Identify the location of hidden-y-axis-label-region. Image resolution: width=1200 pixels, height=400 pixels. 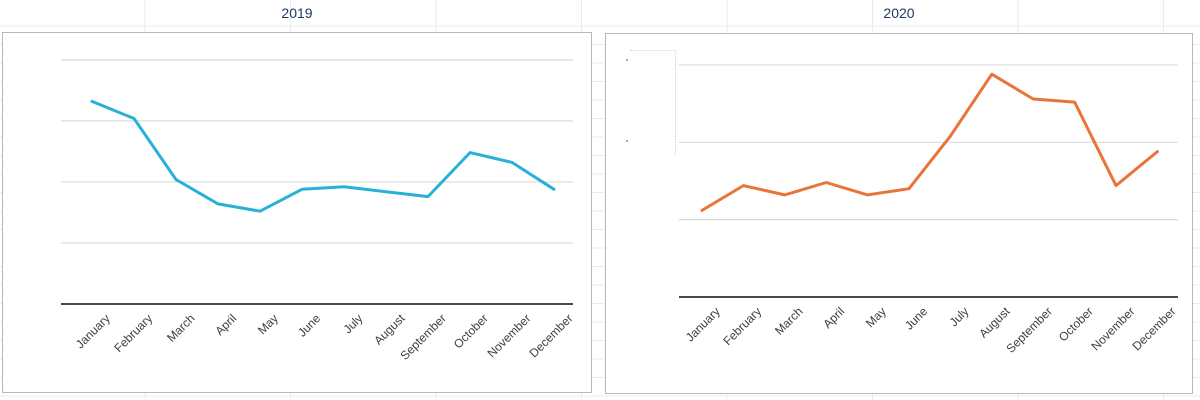
(653, 102).